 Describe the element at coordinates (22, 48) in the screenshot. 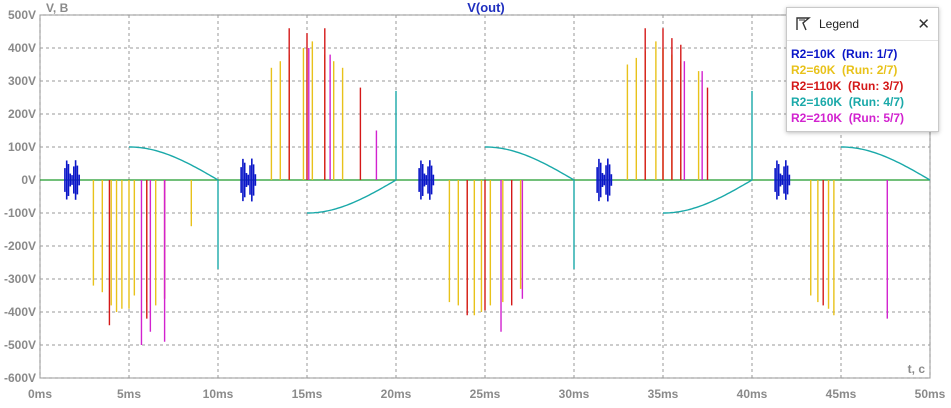

I see `y-tick-label: 400V` at that location.